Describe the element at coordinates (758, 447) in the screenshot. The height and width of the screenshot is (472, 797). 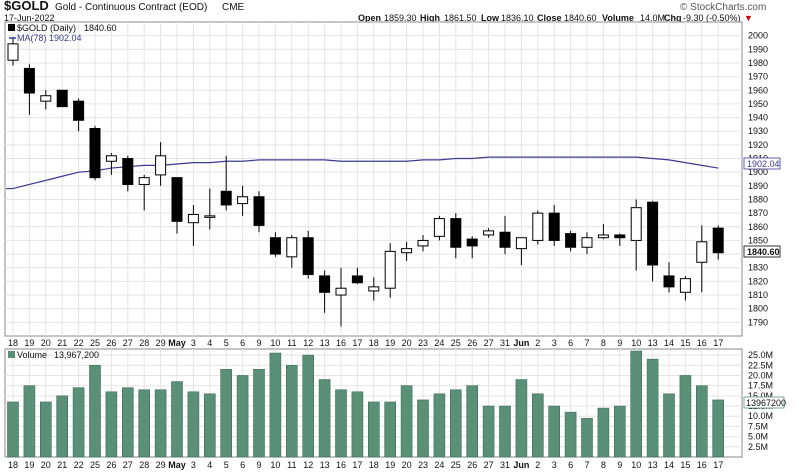
I see `volume-tick-label: 2.5M` at that location.